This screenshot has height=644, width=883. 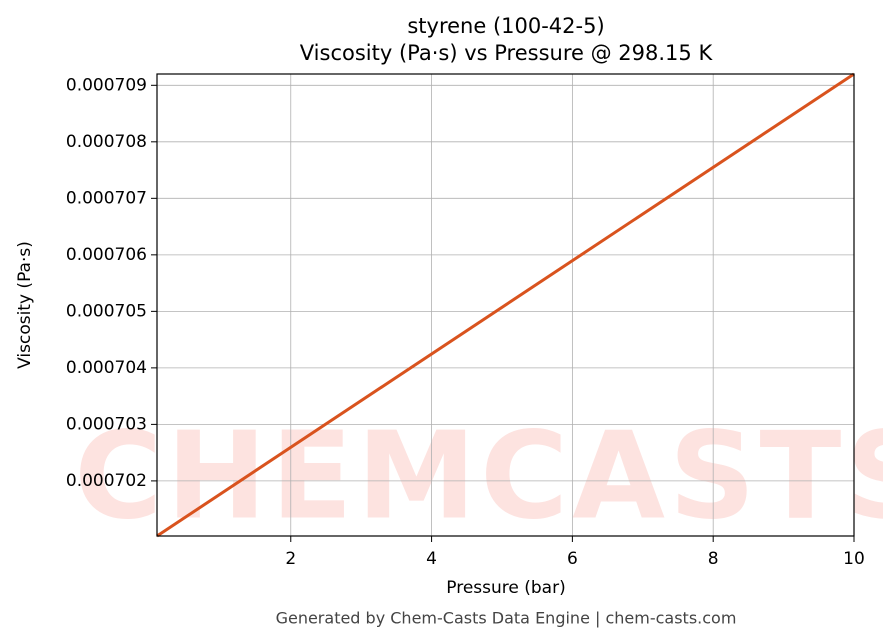 What do you see at coordinates (25, 305) in the screenshot?
I see `y-axis-label: Viscosity (Pa·s)` at bounding box center [25, 305].